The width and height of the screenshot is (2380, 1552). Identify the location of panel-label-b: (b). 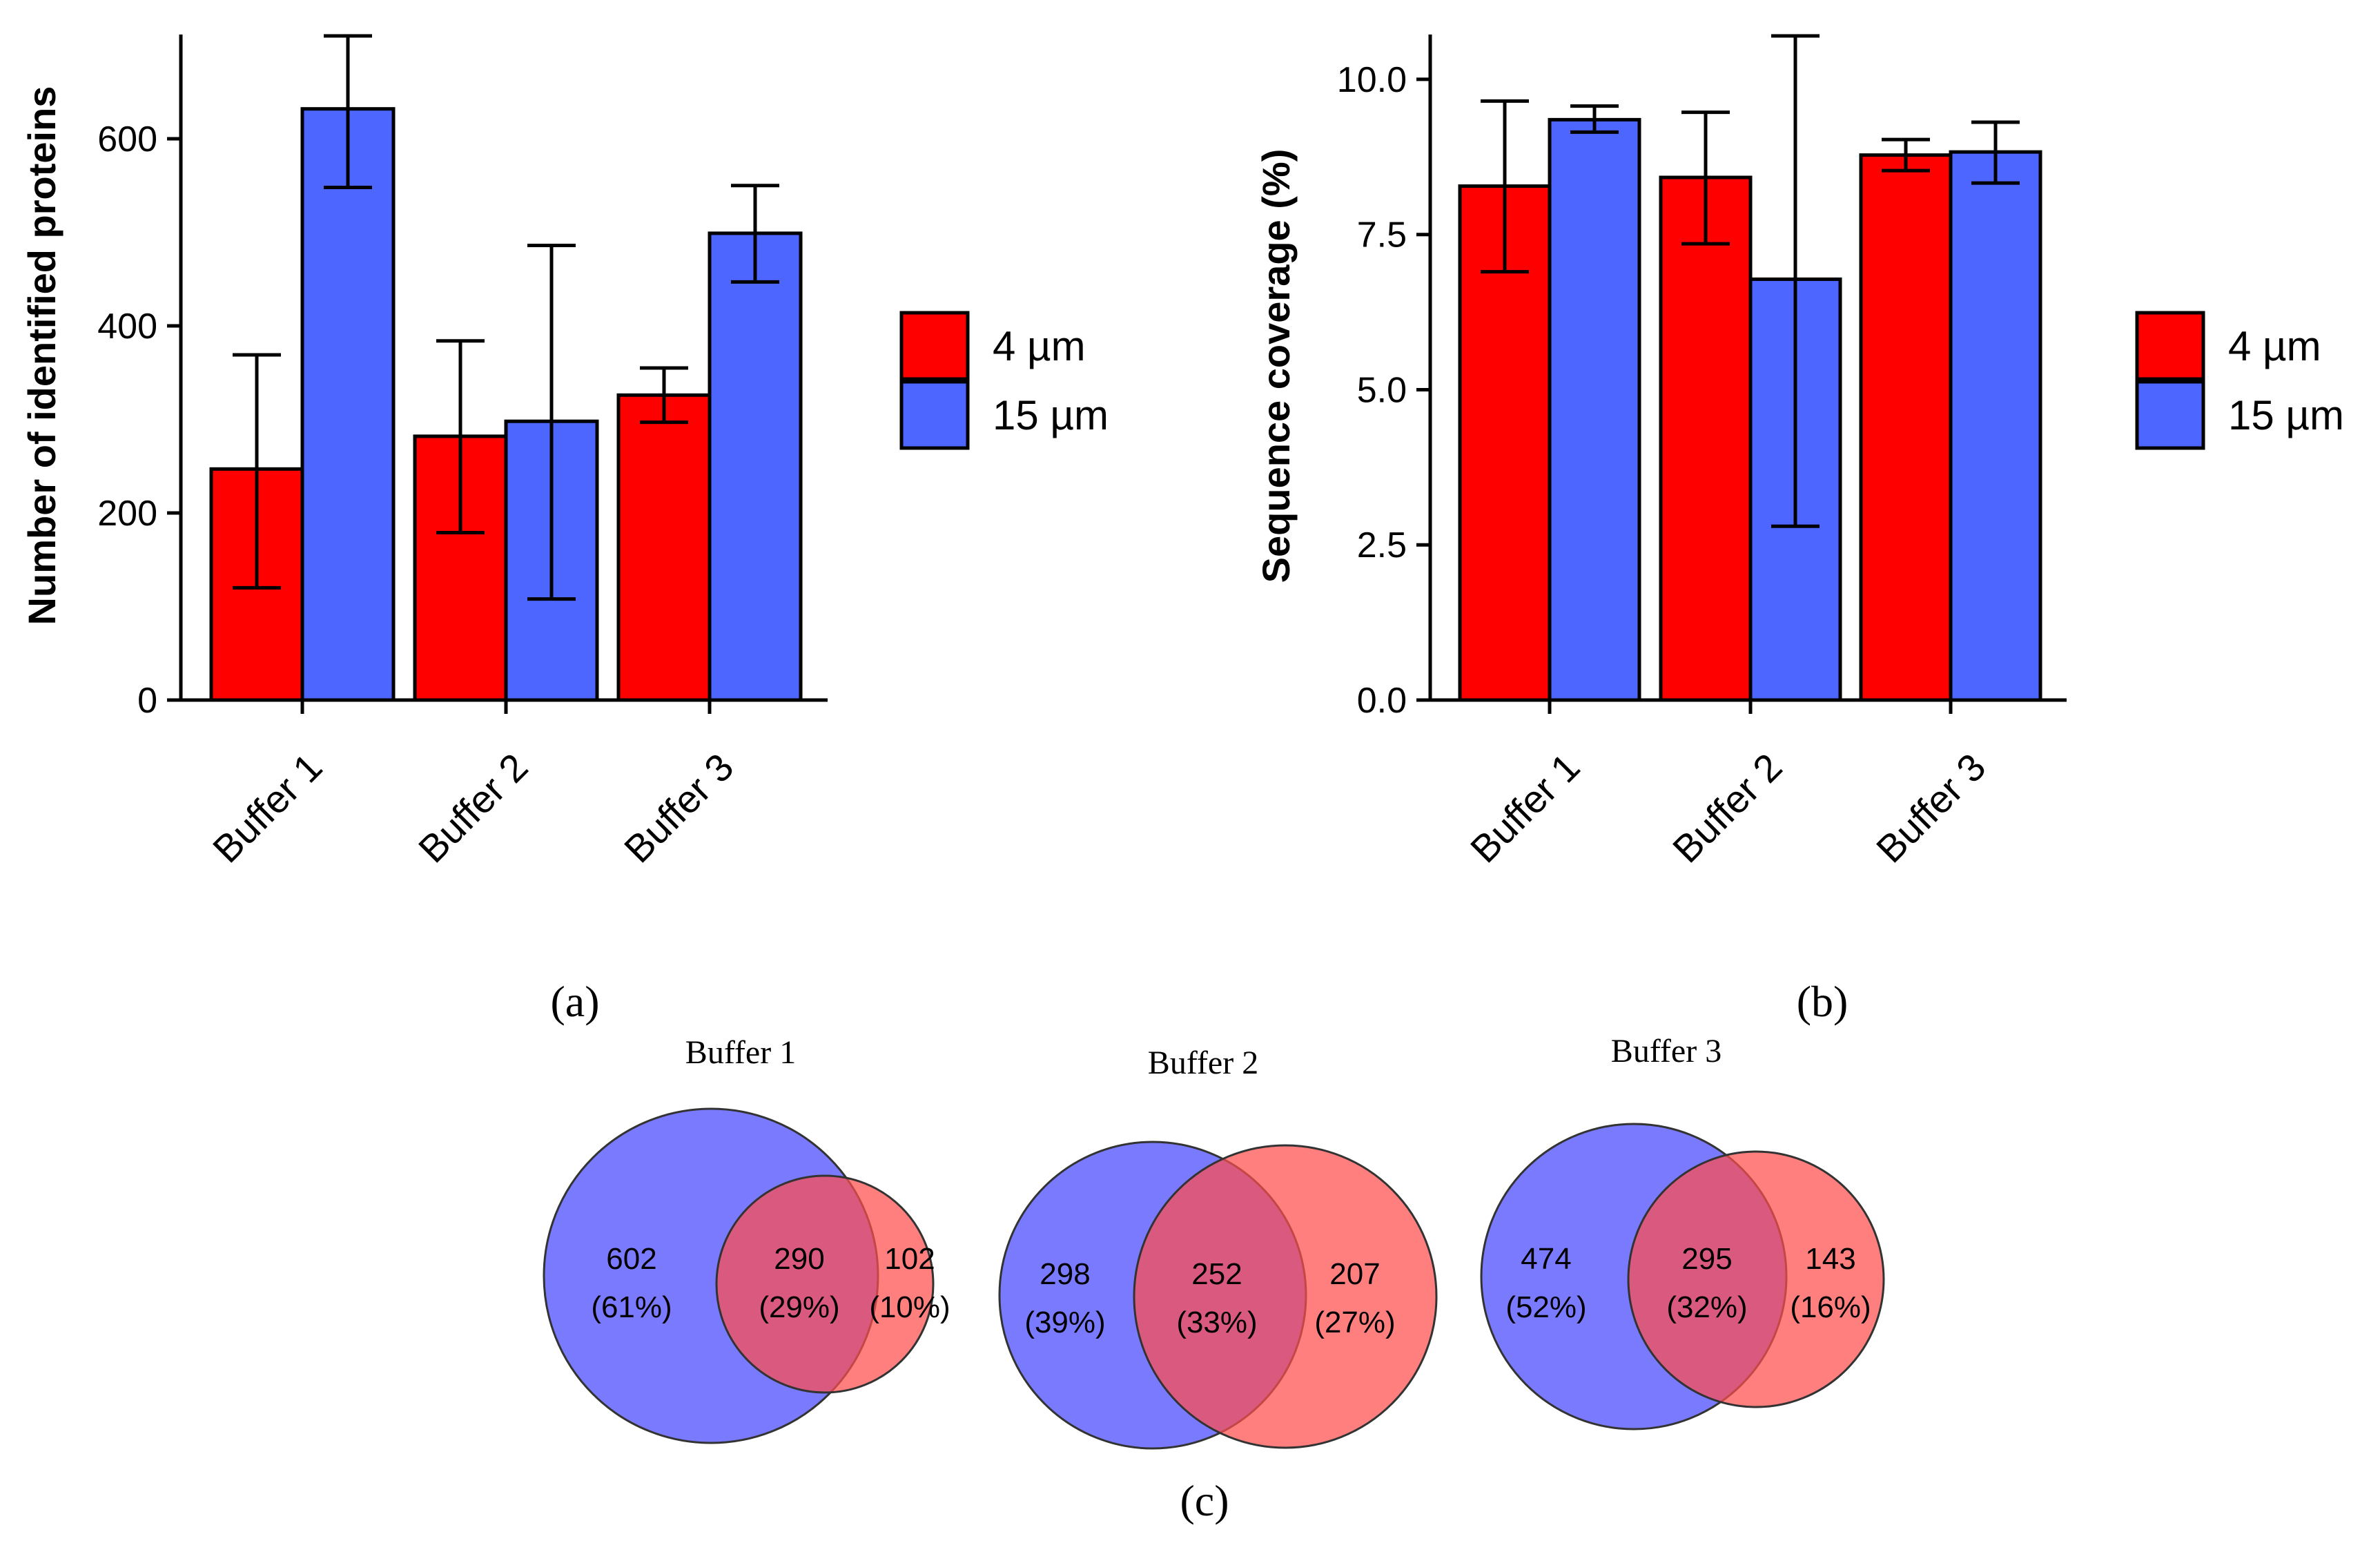
(1823, 1001).